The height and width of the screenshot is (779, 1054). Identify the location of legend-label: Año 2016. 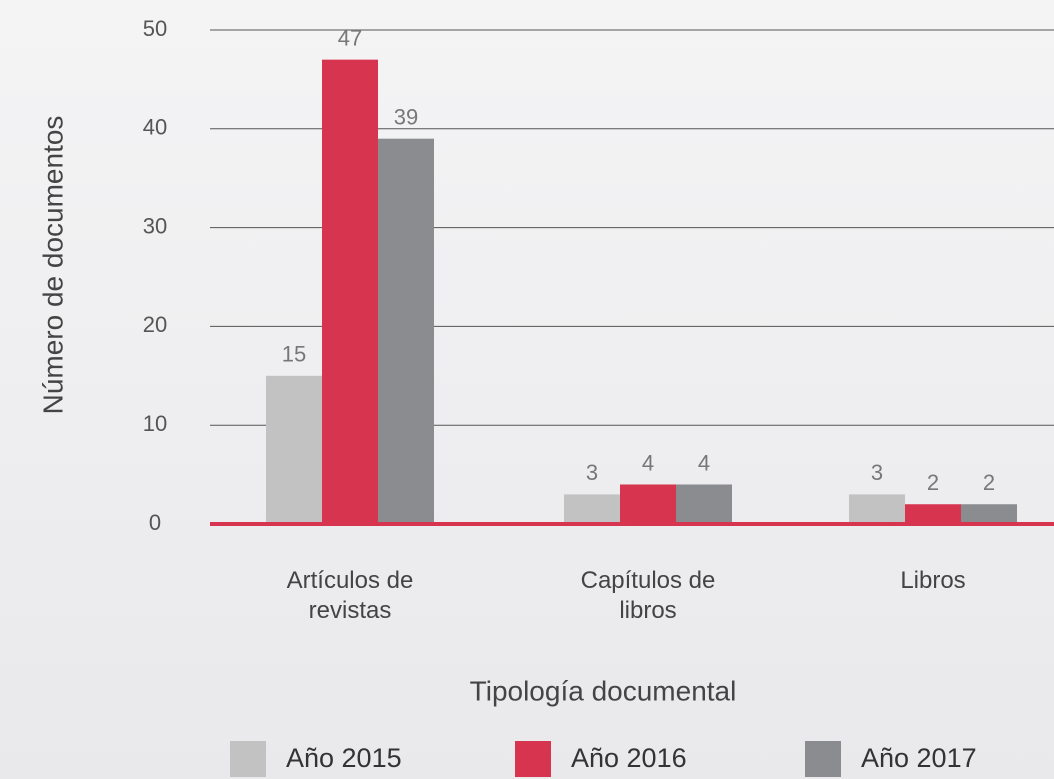
(629, 758).